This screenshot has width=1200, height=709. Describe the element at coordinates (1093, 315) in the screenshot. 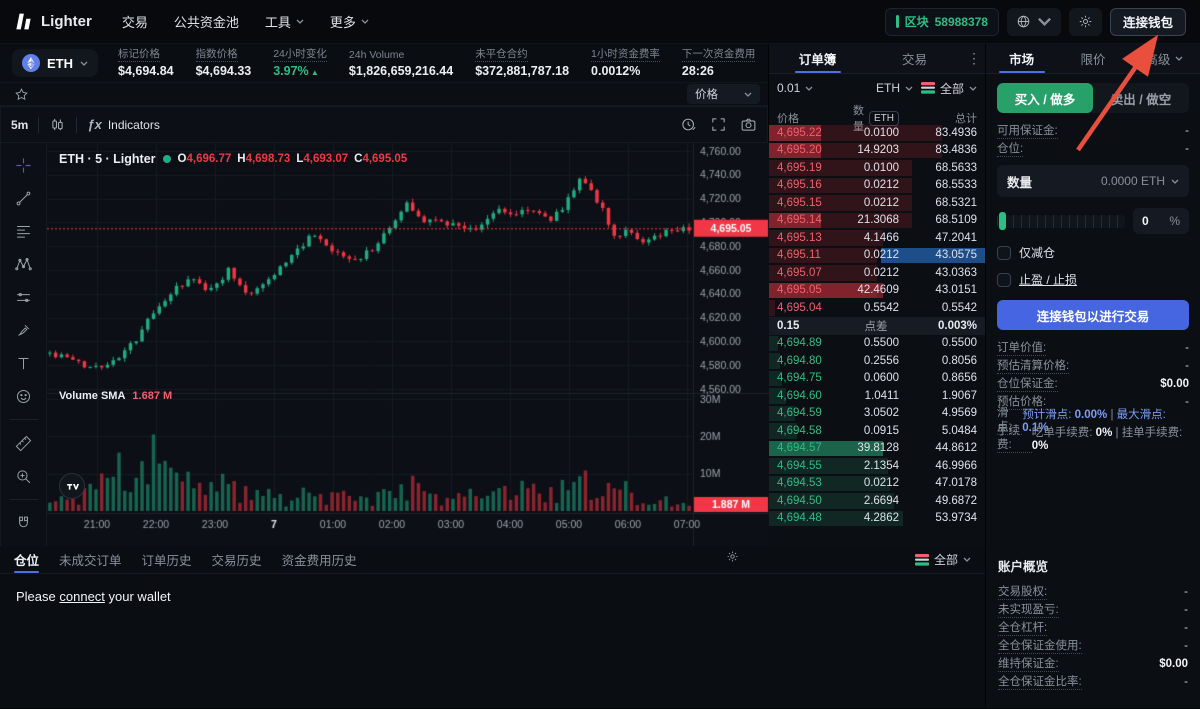

I see `connect-wallet-to-trade-button: 连接钱包以进行交易` at that location.